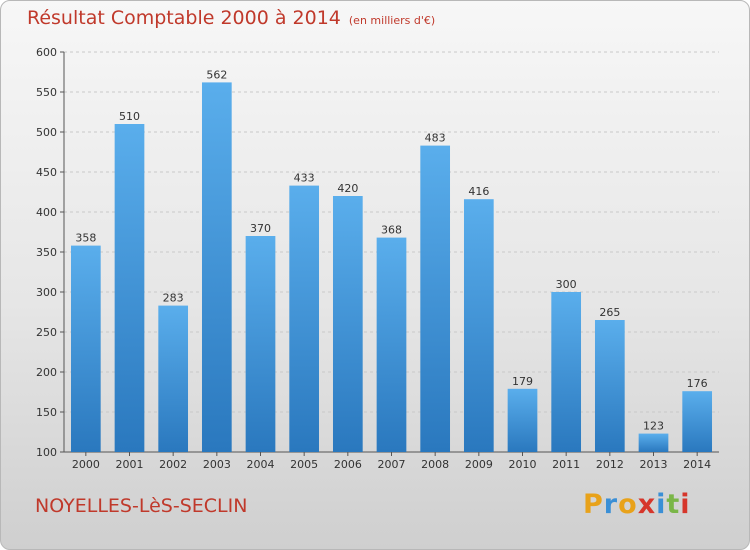 The height and width of the screenshot is (550, 750). Describe the element at coordinates (347, 324) in the screenshot. I see `bar-2006` at that location.